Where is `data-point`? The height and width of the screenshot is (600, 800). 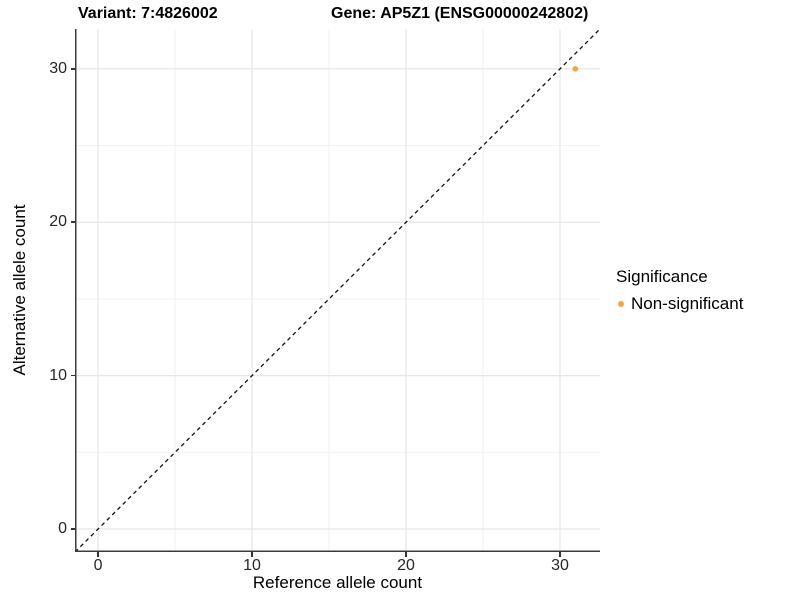
data-point is located at coordinates (575, 69).